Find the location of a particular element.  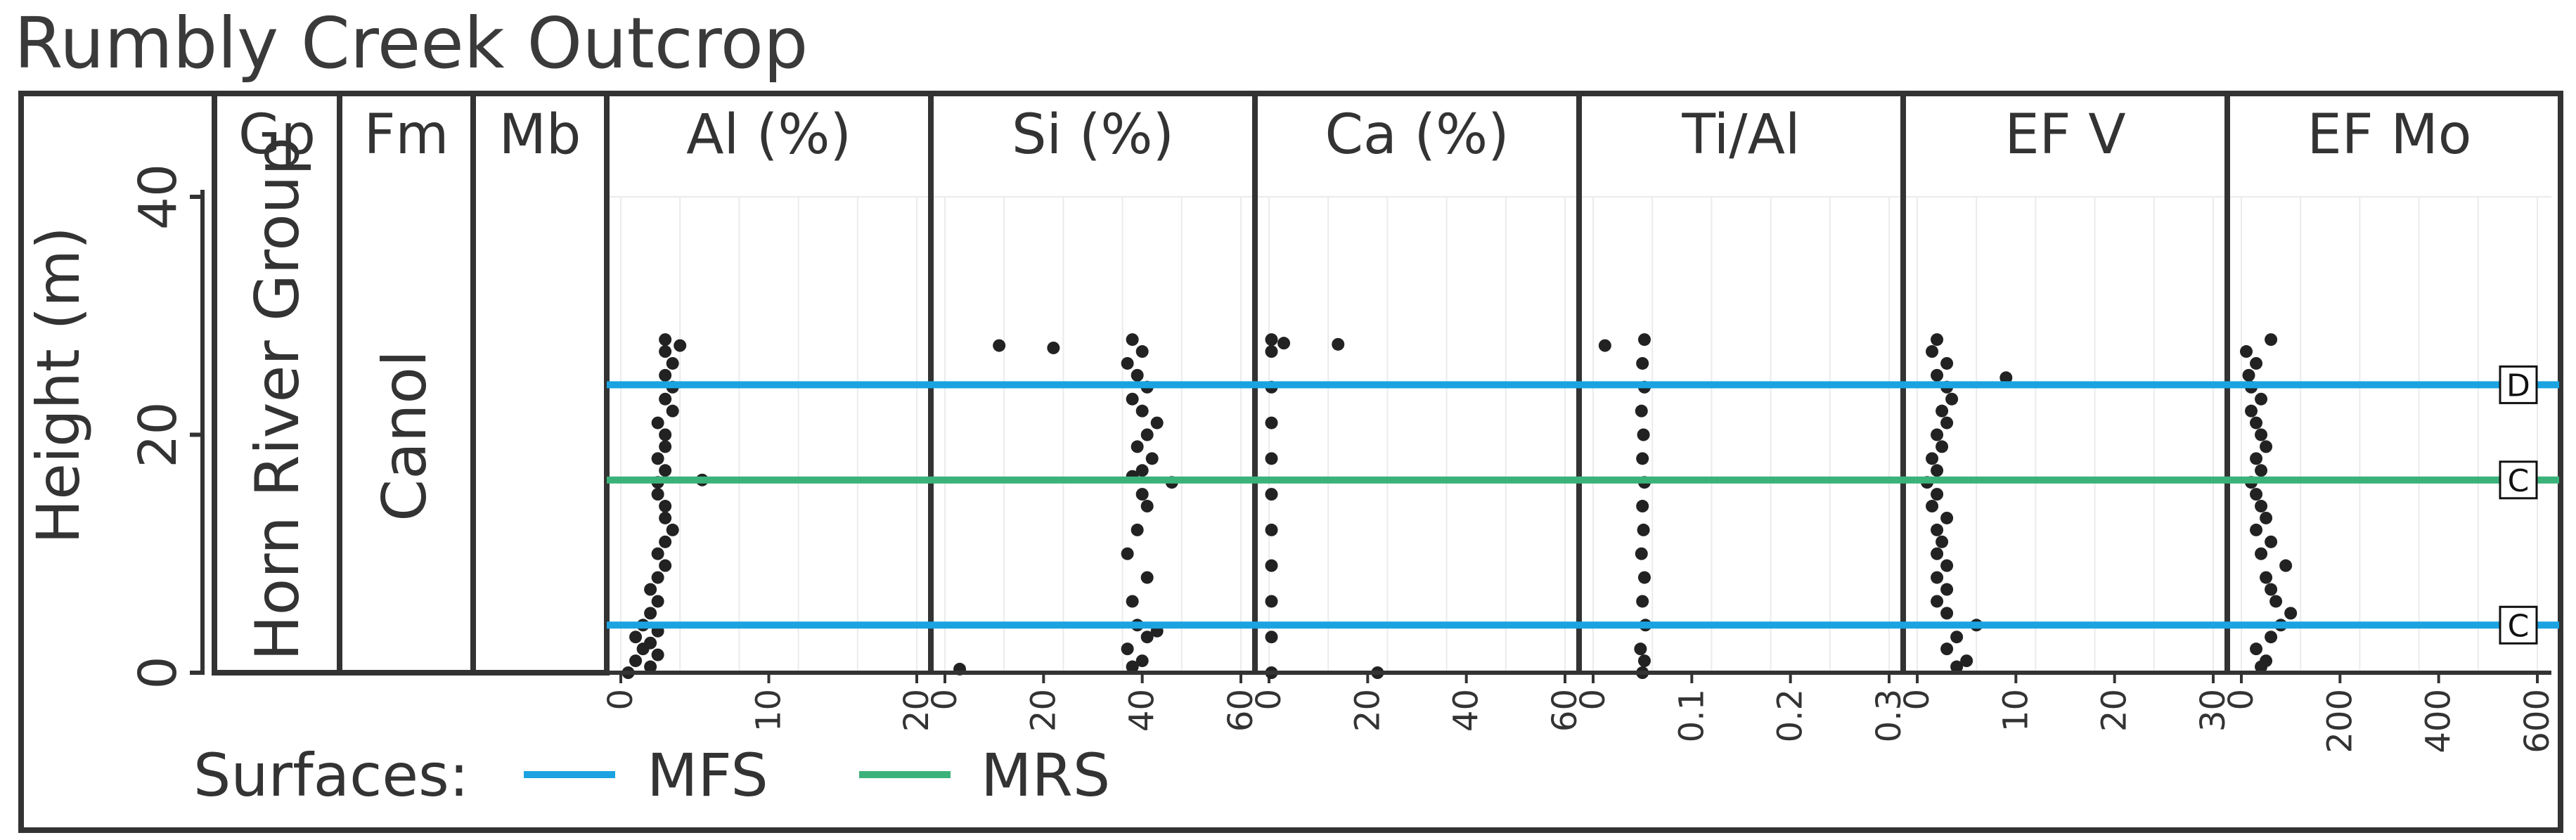

header-mb: Mb is located at coordinates (540, 135).